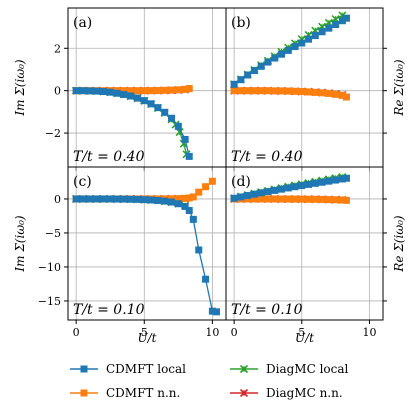 Image resolution: width=415 pixels, height=415 pixels. I want to click on x-axis-label: U/t, so click(304, 338).